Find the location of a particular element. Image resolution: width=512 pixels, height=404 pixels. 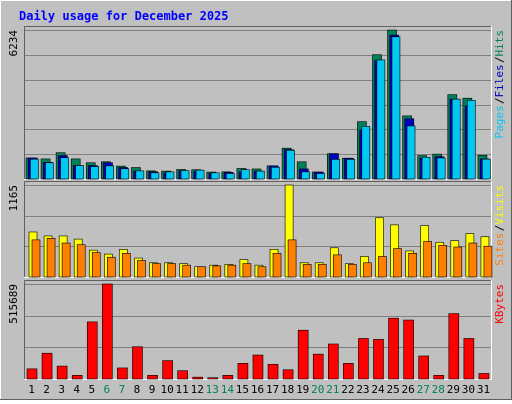

legend-pages: Pages is located at coordinates (499, 121).